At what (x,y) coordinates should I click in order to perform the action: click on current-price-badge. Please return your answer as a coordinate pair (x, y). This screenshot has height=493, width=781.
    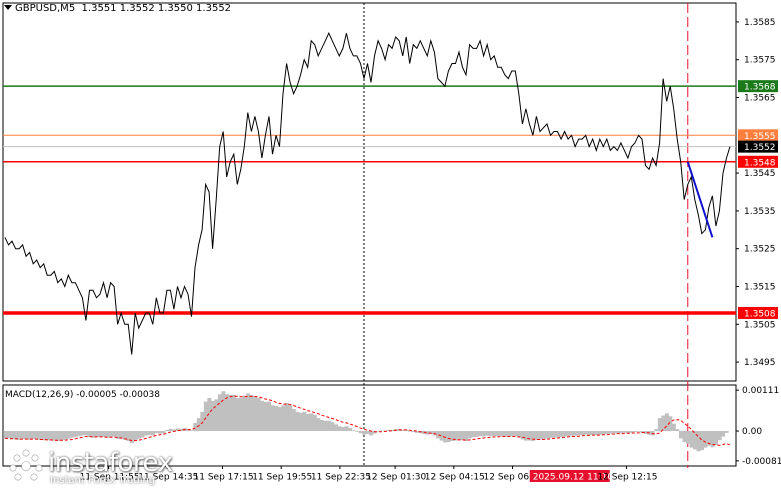
    Looking at the image, I should click on (758, 146).